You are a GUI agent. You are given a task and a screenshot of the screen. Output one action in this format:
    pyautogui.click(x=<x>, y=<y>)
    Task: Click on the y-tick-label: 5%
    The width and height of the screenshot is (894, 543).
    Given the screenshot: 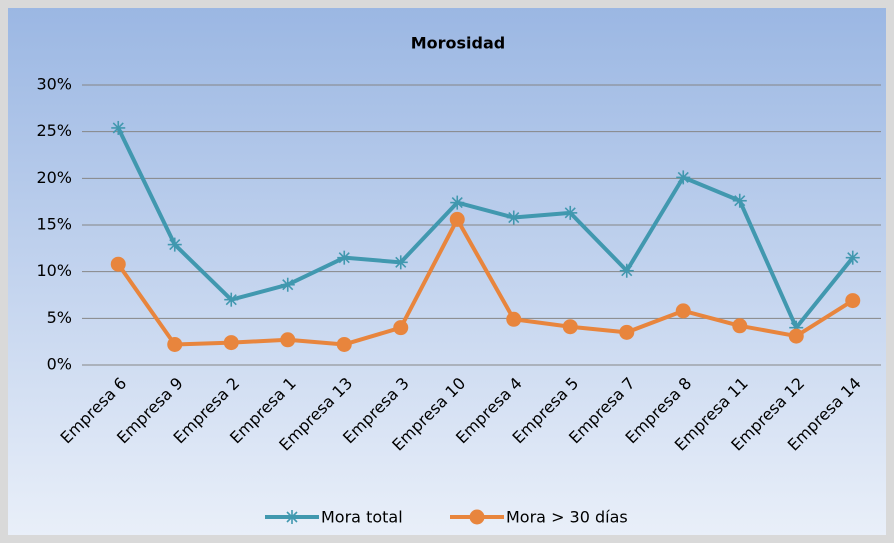 What is the action you would take?
    pyautogui.click(x=59, y=317)
    